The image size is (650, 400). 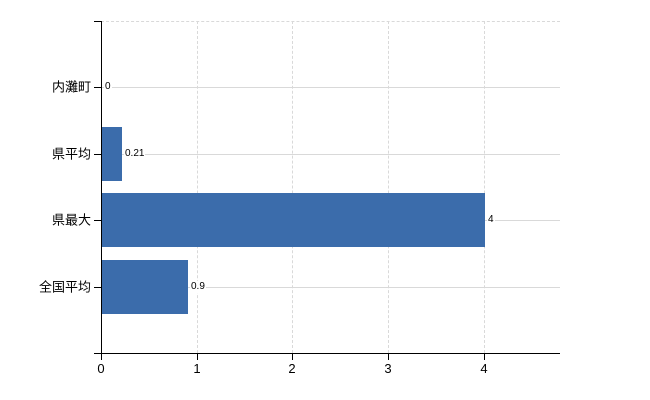 What do you see at coordinates (64, 287) in the screenshot?
I see `category-label: 全国平均` at bounding box center [64, 287].